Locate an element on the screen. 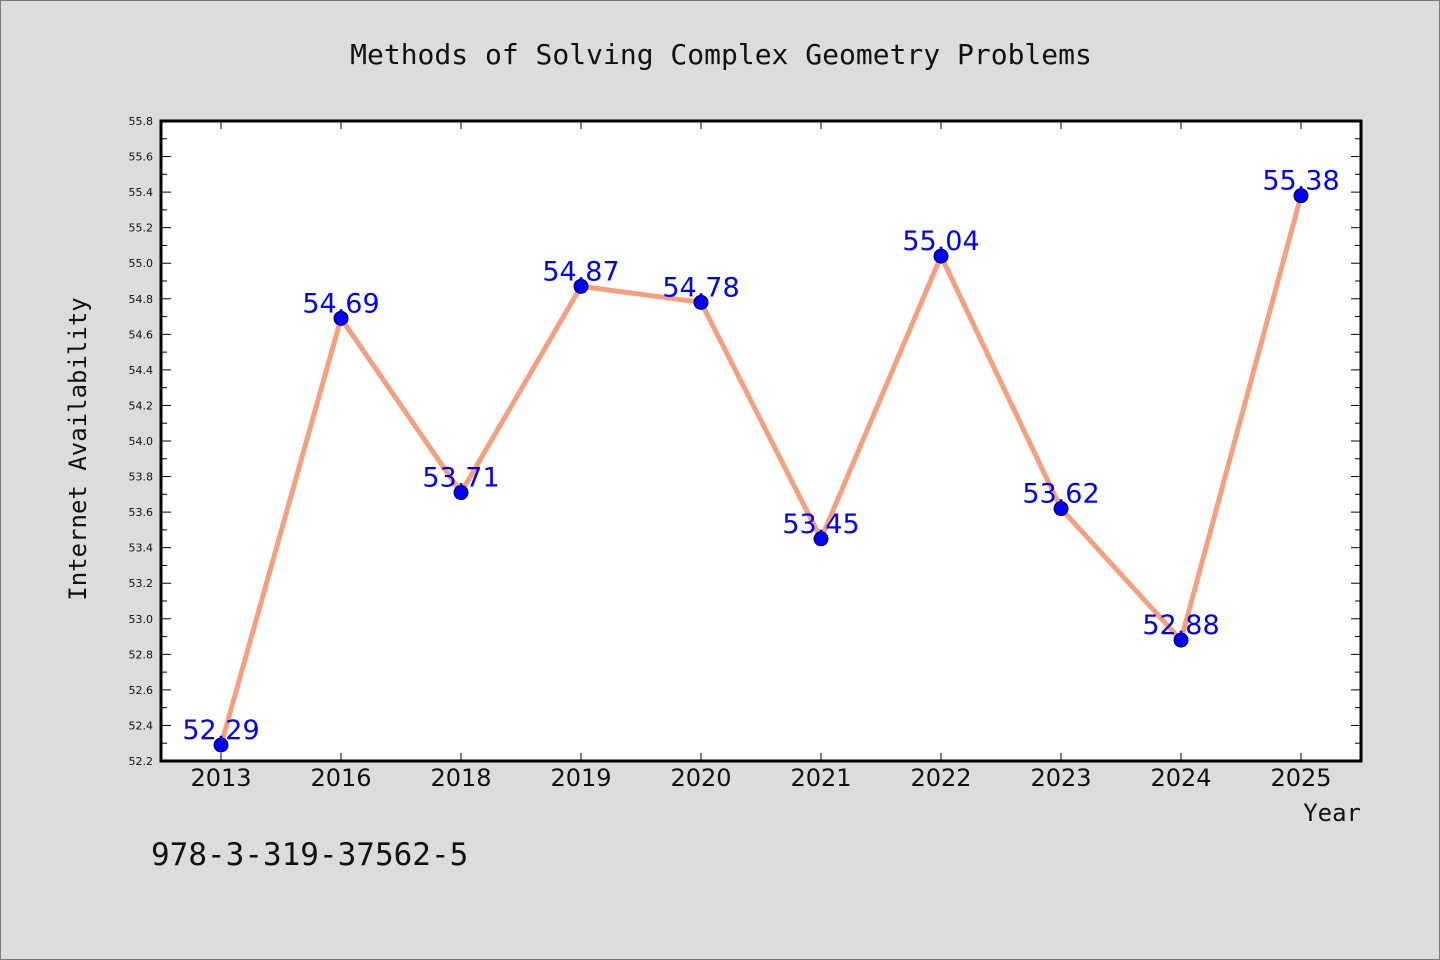 The width and height of the screenshot is (1440, 960). y-tick-label: 53.4 is located at coordinates (141, 548).